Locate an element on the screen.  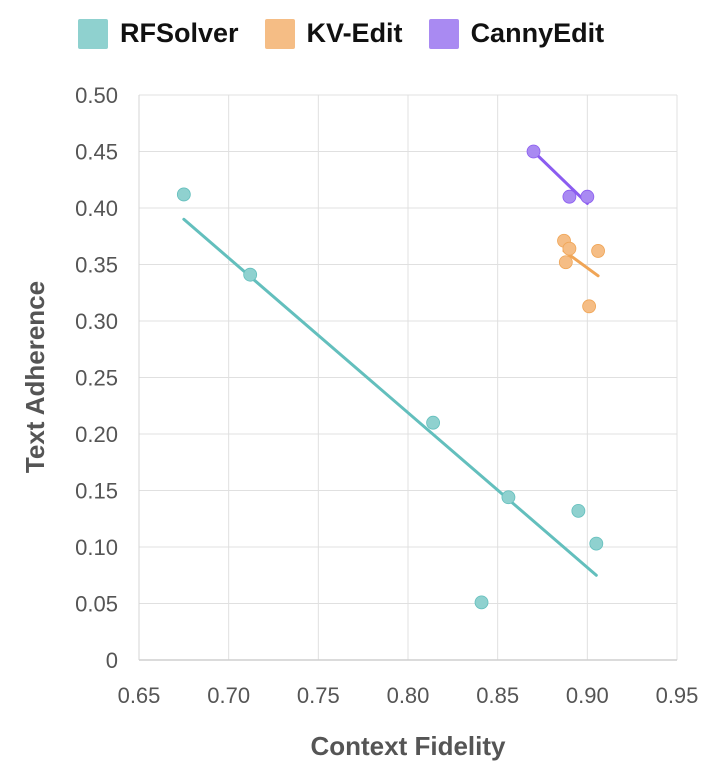
x-axis-title: Context Fidelity is located at coordinates (408, 746).